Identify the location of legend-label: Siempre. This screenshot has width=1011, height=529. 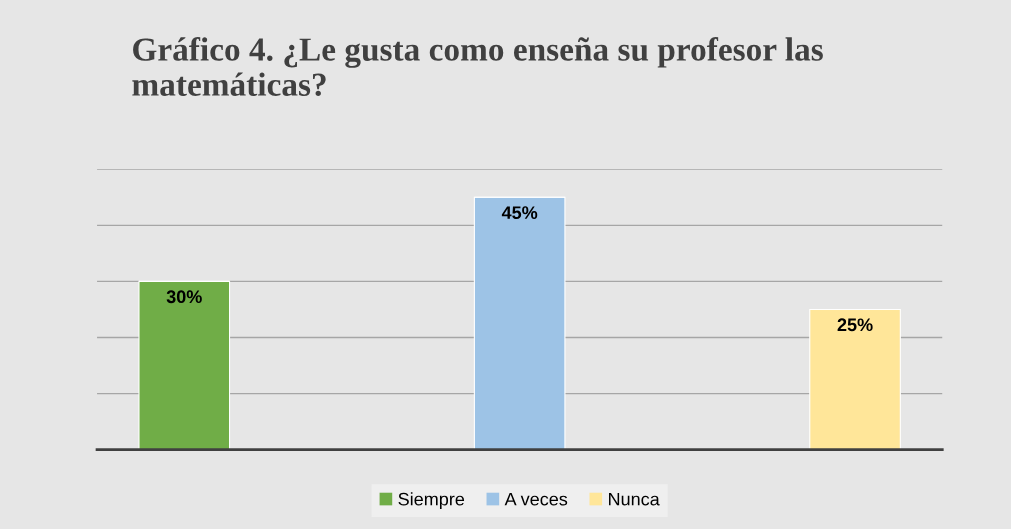
(431, 501).